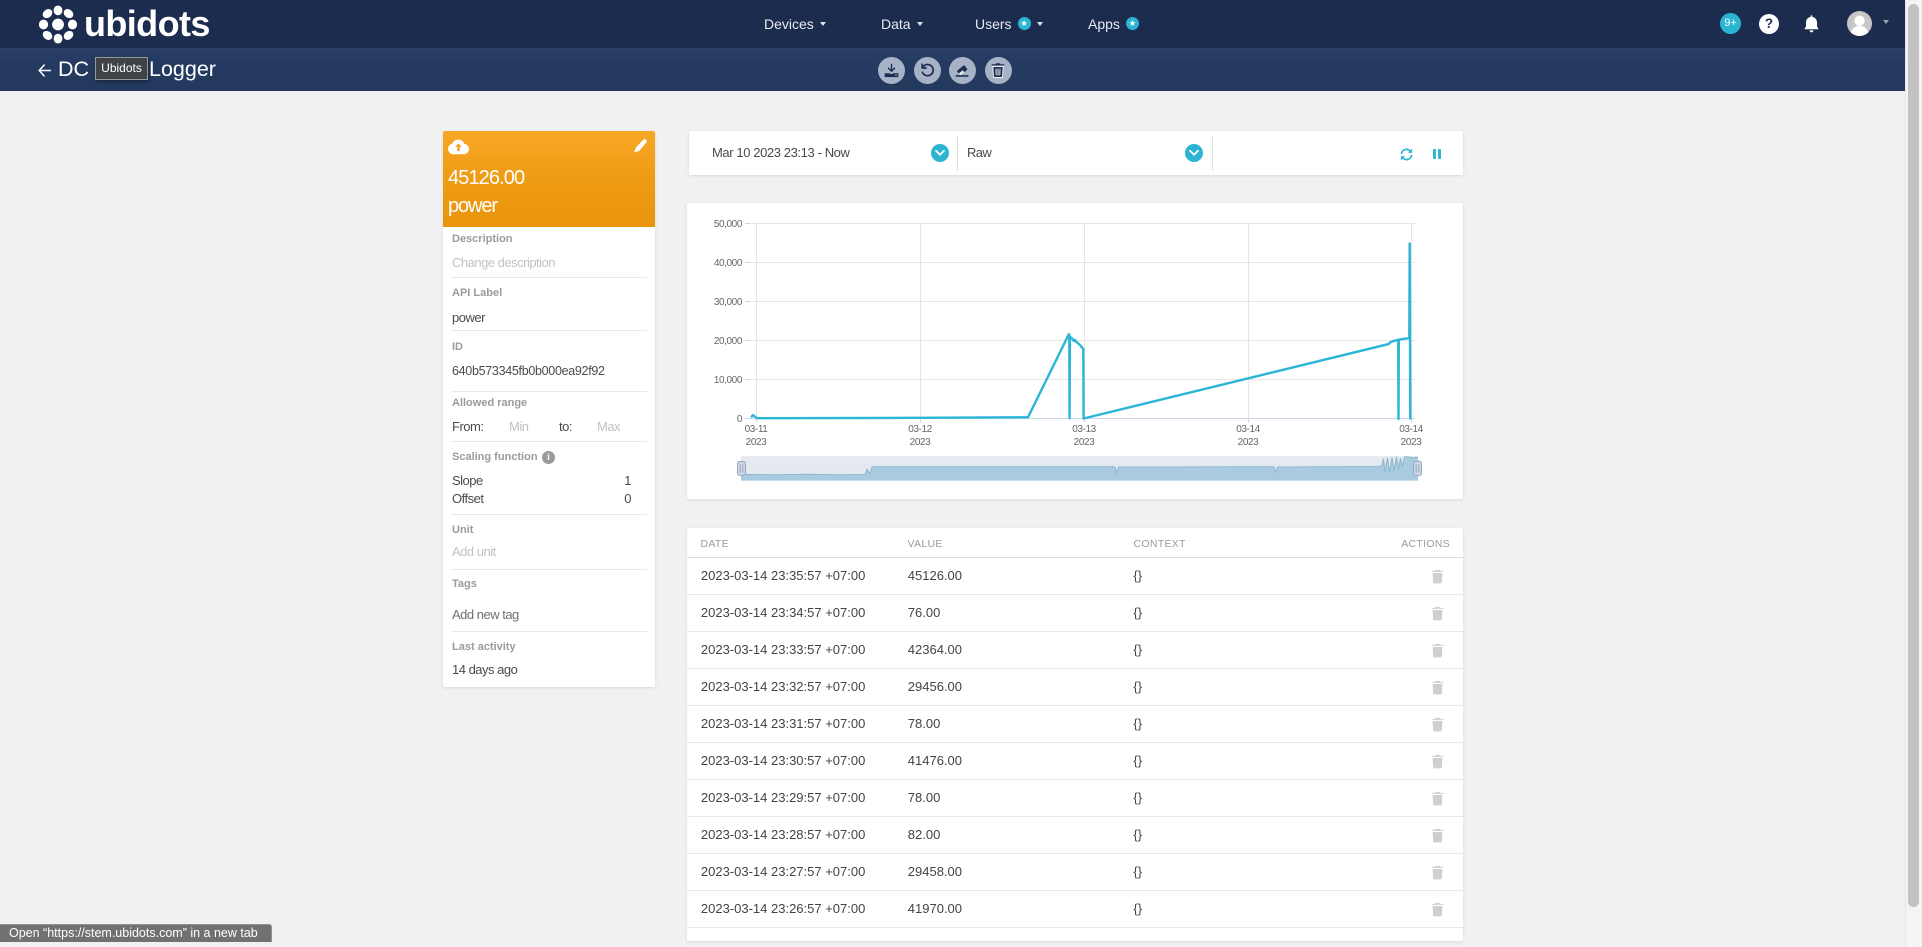  What do you see at coordinates (728, 224) in the screenshot?
I see `svg-text: 50,000` at bounding box center [728, 224].